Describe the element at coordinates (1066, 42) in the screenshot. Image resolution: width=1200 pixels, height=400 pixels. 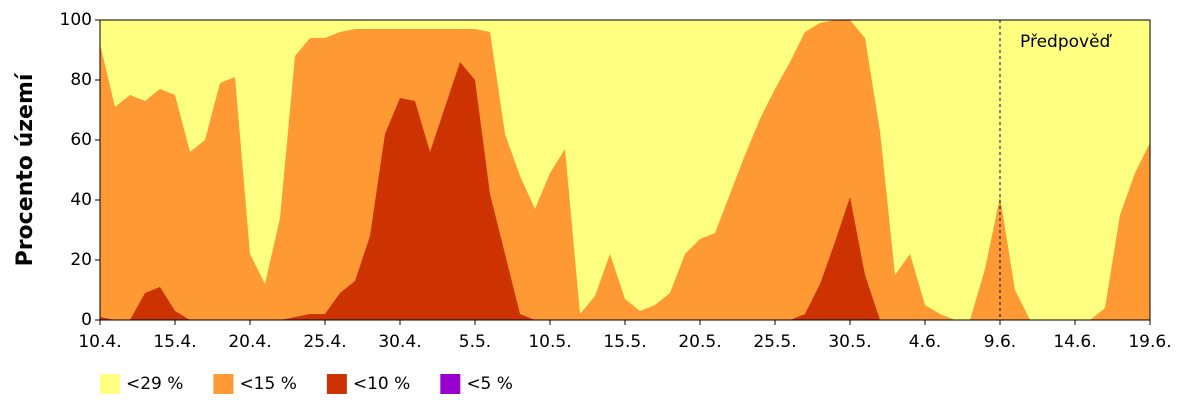
I see `annotation: Předpověď` at that location.